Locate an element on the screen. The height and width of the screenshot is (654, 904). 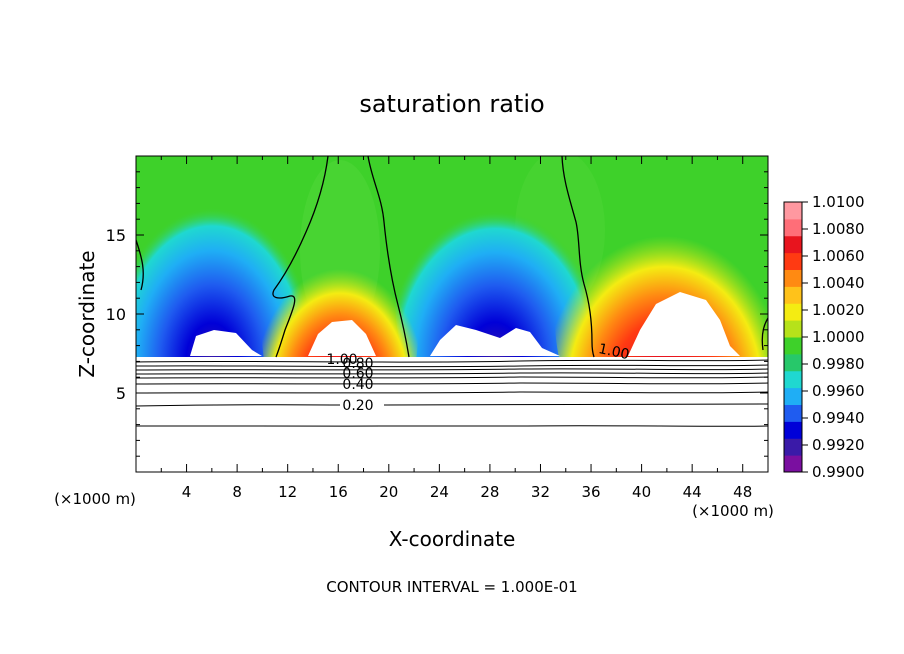
colorbar-label: 1.0060 is located at coordinates (838, 256).